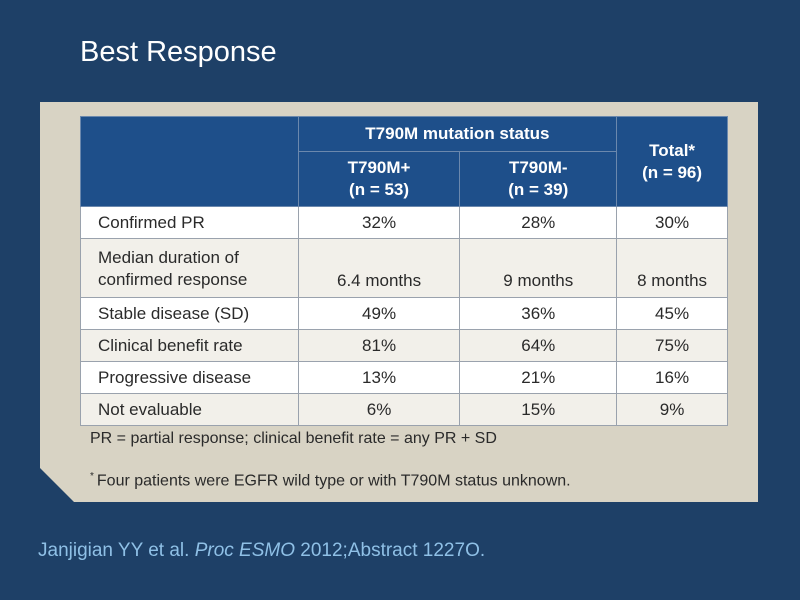  Describe the element at coordinates (538, 222) in the screenshot. I see `cell-value: 28%` at that location.